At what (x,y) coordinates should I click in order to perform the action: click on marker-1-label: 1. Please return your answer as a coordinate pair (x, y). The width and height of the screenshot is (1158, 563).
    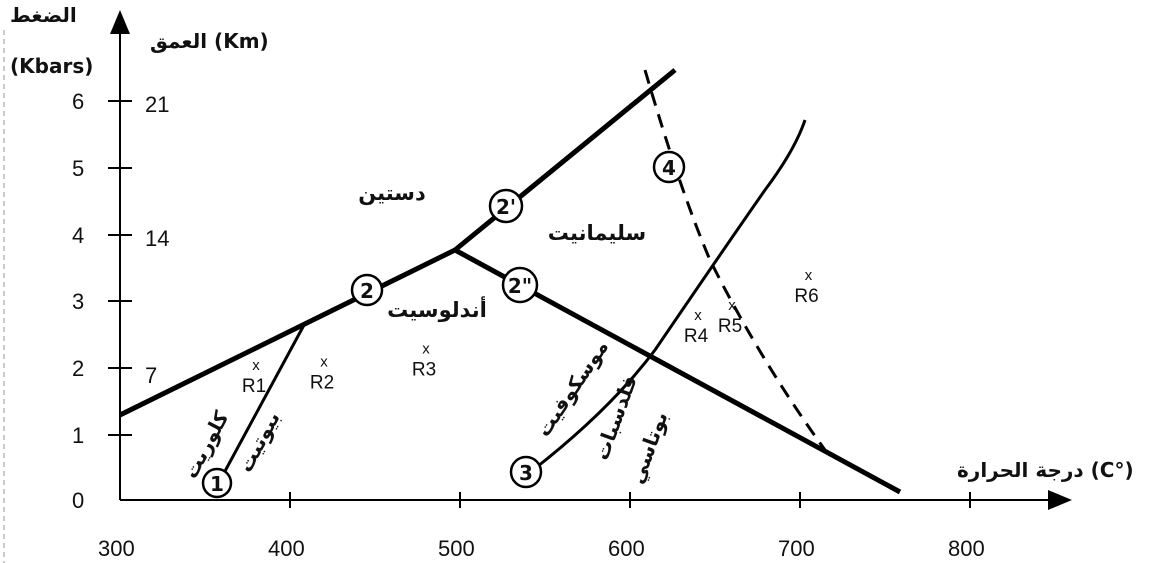
    Looking at the image, I should click on (217, 484).